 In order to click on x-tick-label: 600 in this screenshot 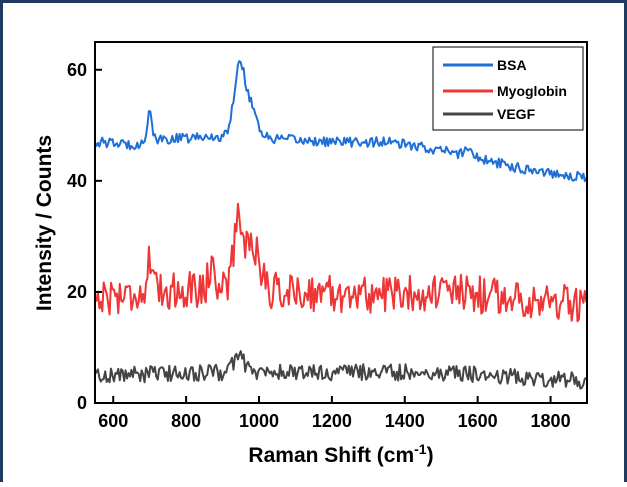, I will do `click(113, 421)`.